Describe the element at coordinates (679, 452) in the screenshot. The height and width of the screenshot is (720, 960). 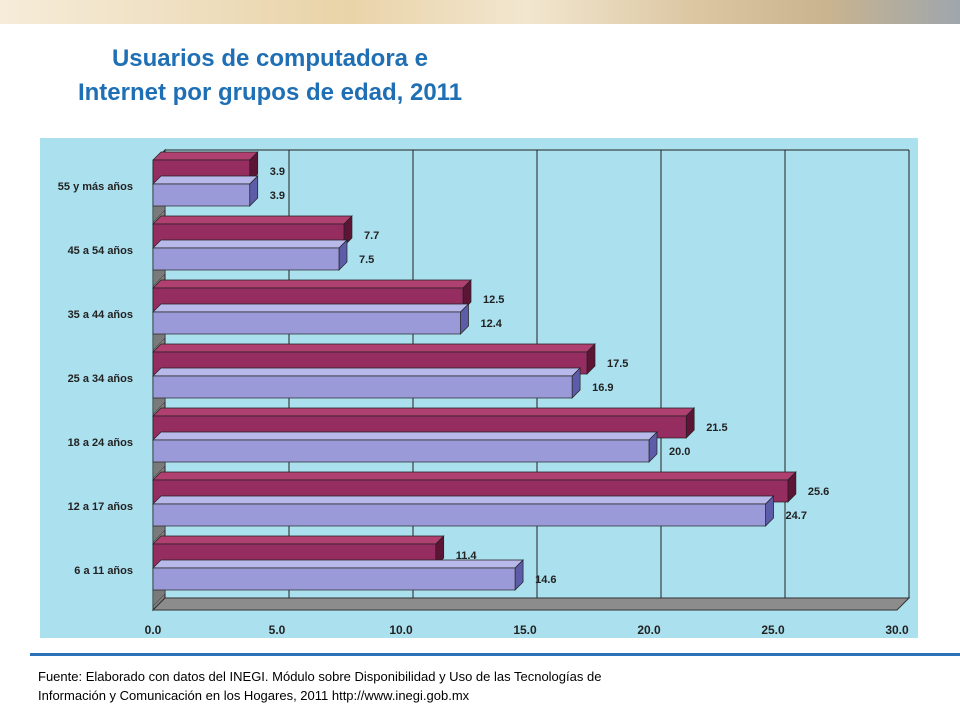
I see `bar-value-label: 20.0` at that location.